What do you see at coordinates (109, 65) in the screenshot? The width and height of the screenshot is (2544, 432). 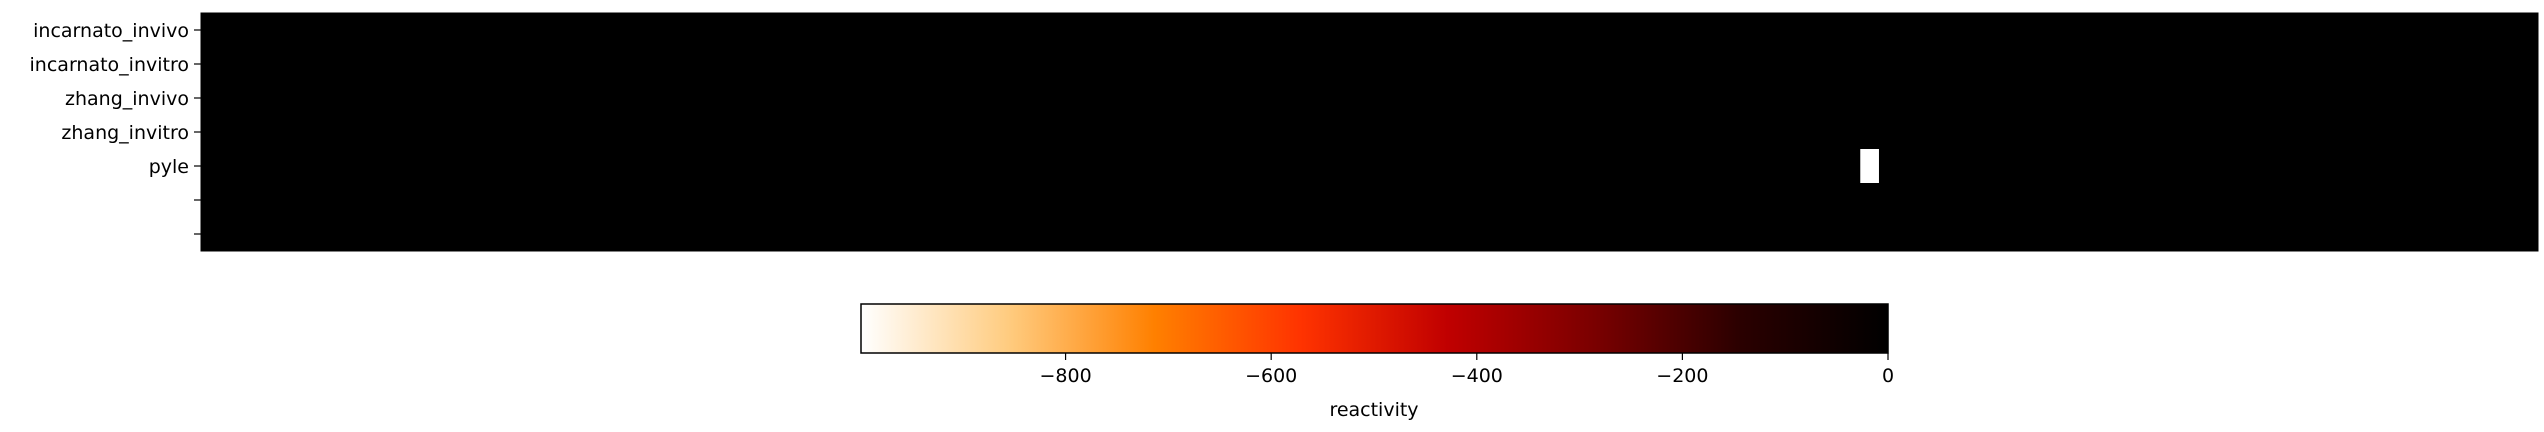 I see `row-label: incarnato_invitro` at bounding box center [109, 65].